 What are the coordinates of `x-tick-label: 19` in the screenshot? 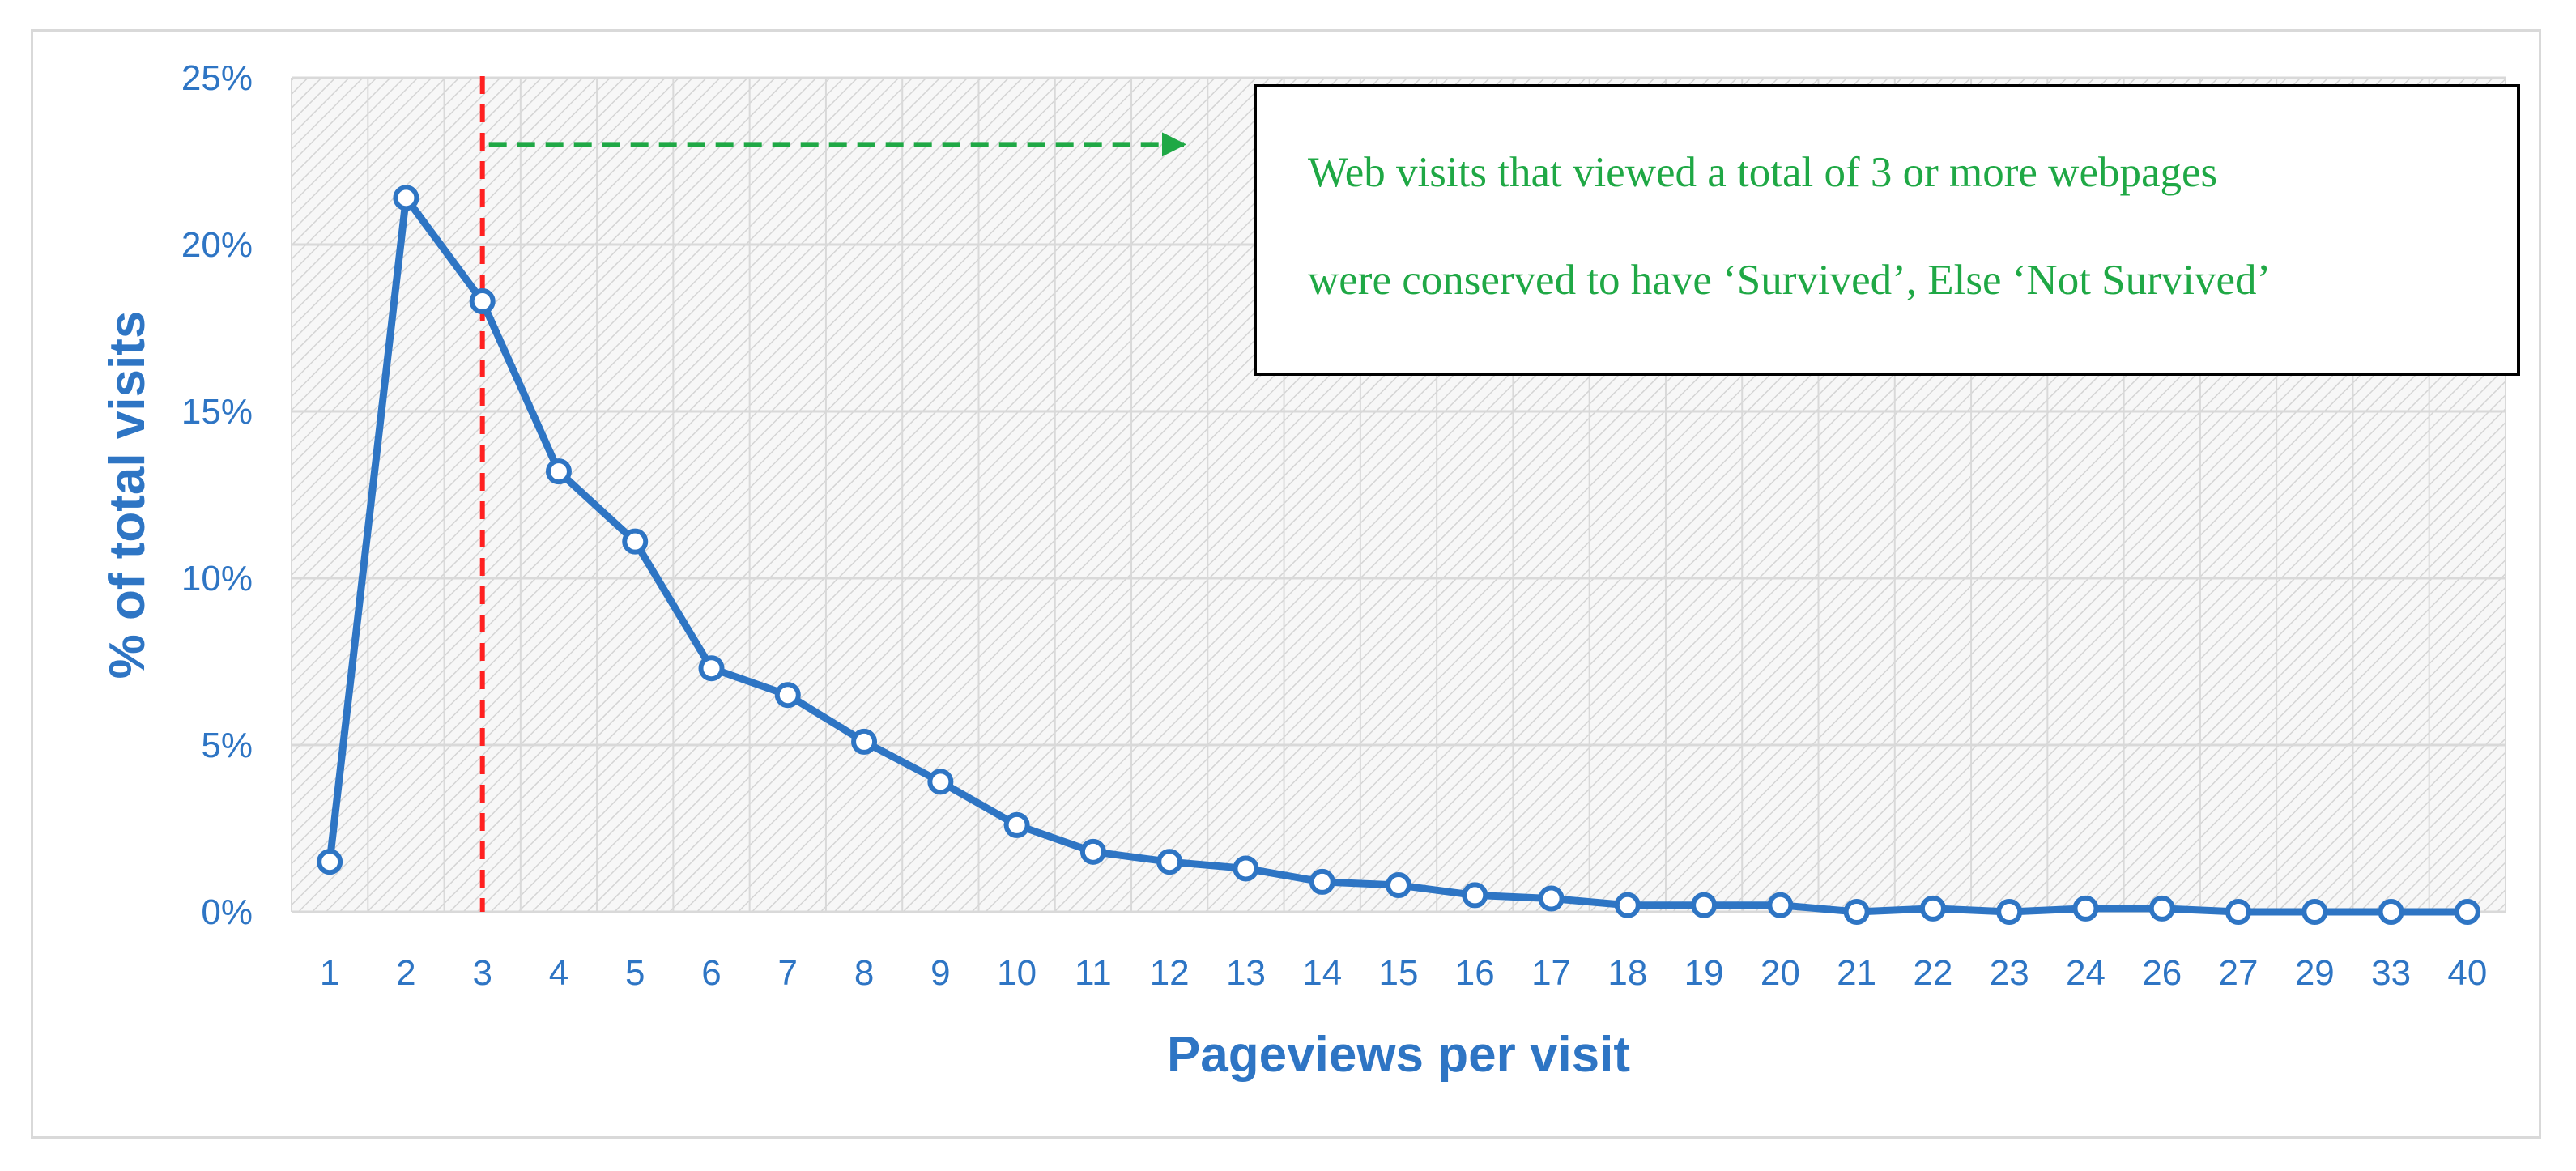 It's located at (1704, 973).